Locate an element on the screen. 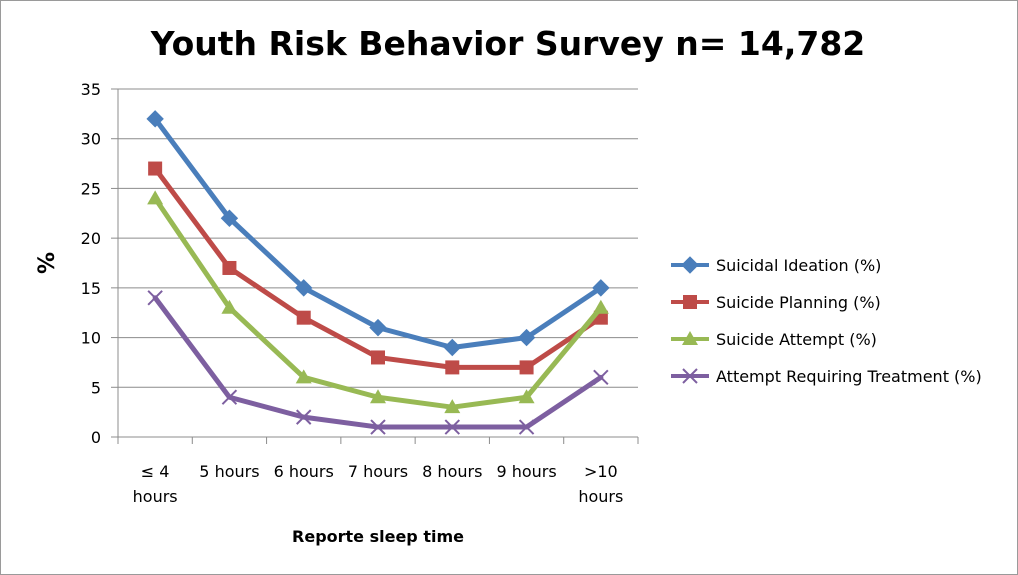  legend-item-0: Suicidal Ideation (%) is located at coordinates (776, 265).